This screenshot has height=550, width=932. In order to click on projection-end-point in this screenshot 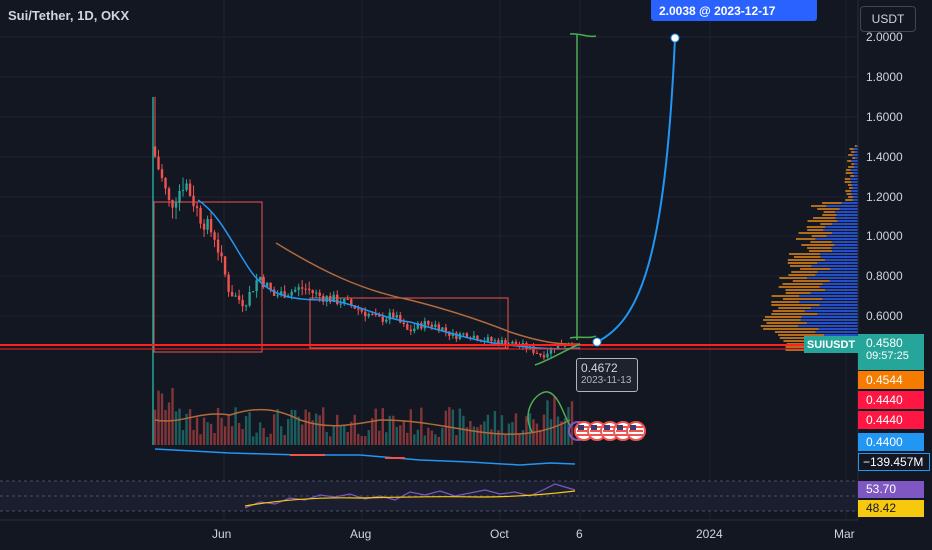, I will do `click(675, 38)`.